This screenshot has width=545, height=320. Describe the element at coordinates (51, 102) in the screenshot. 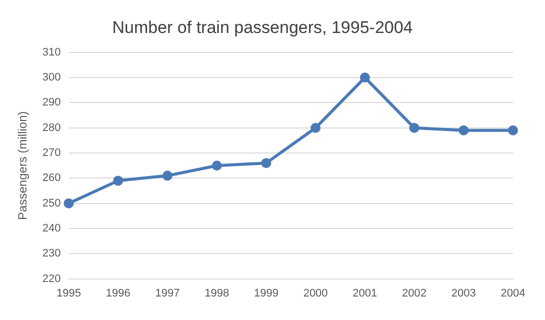

I see `y-tick-label: 290` at that location.